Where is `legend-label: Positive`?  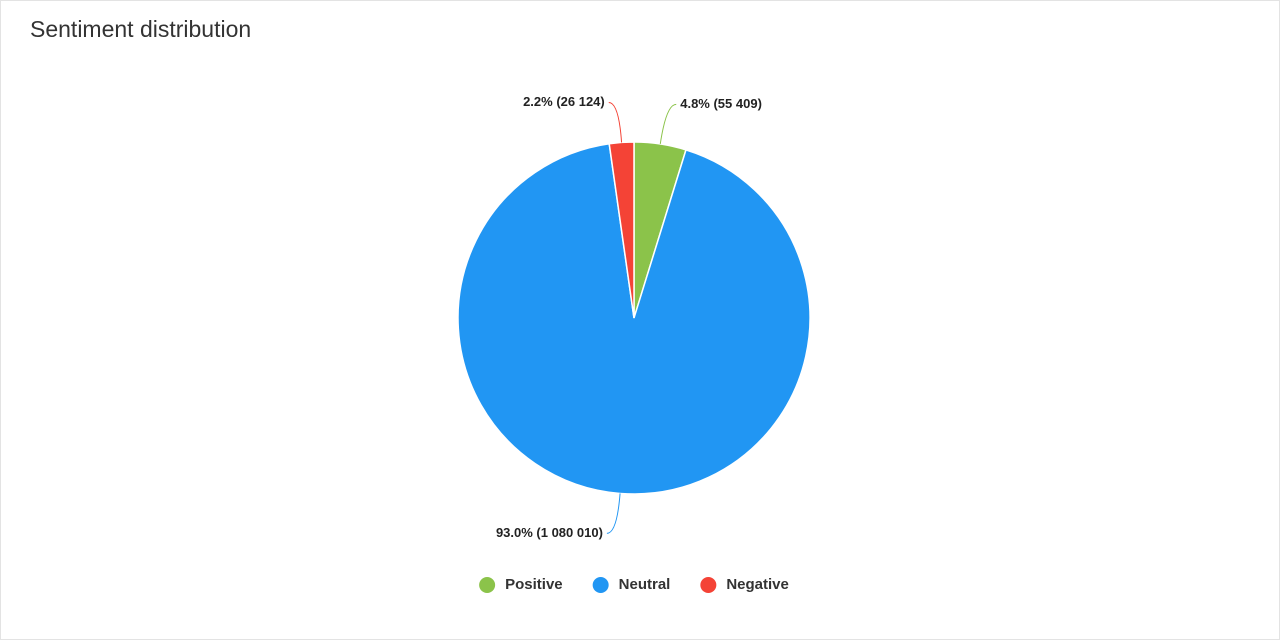
legend-label: Positive is located at coordinates (534, 584).